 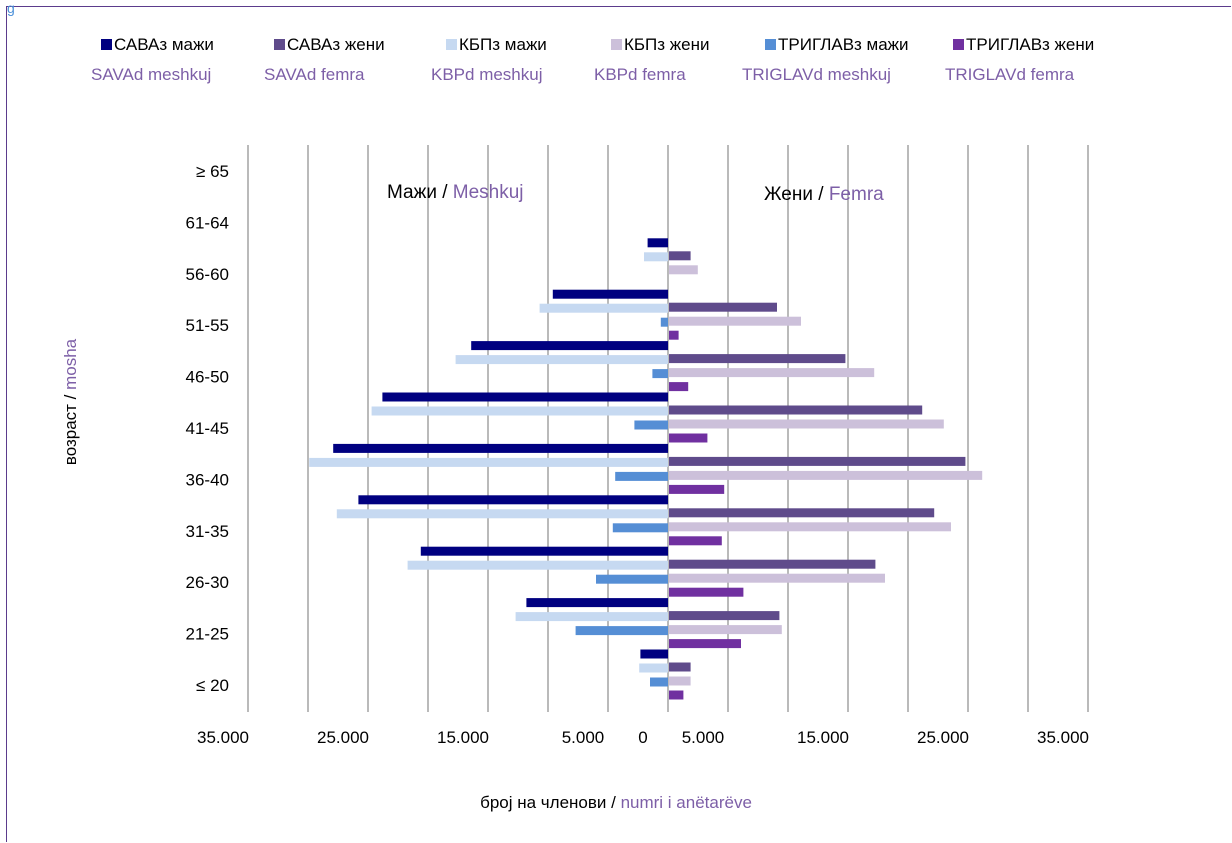 What do you see at coordinates (856, 194) in the screenshot?
I see `female-annotation-sq: Femra` at bounding box center [856, 194].